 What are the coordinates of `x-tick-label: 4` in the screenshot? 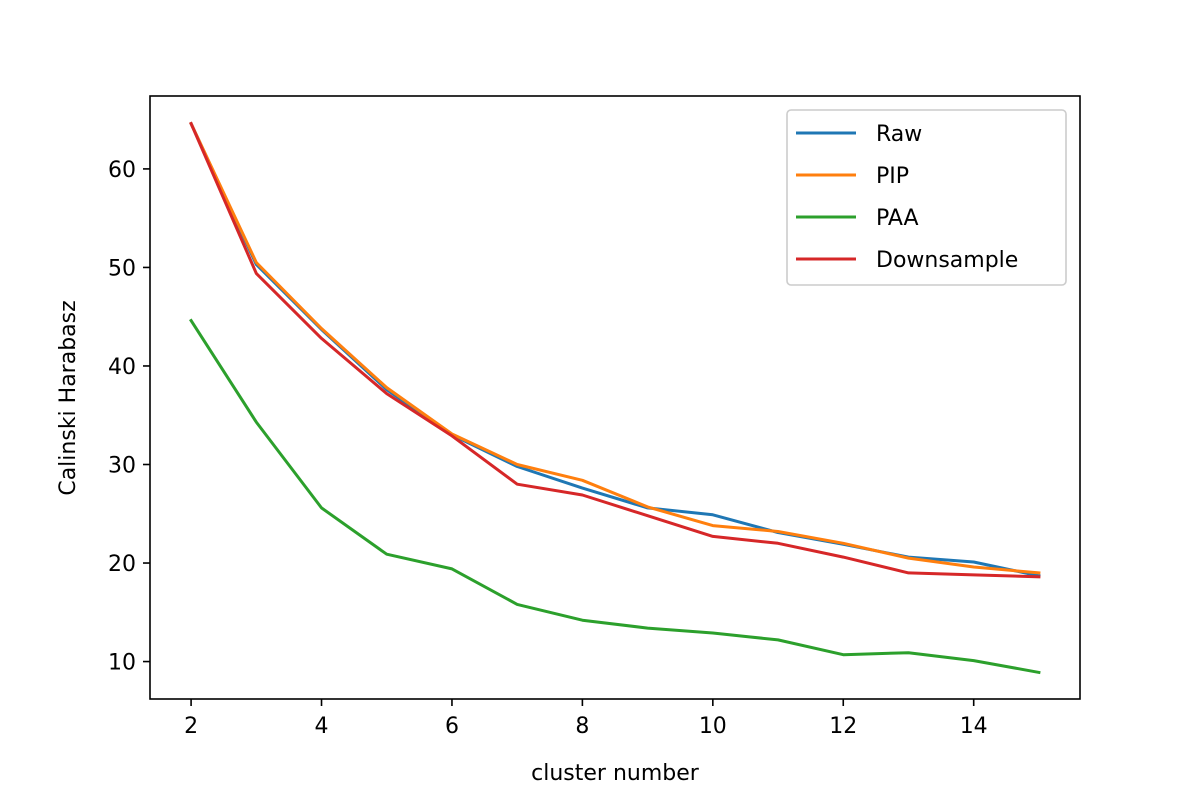 It's located at (322, 726).